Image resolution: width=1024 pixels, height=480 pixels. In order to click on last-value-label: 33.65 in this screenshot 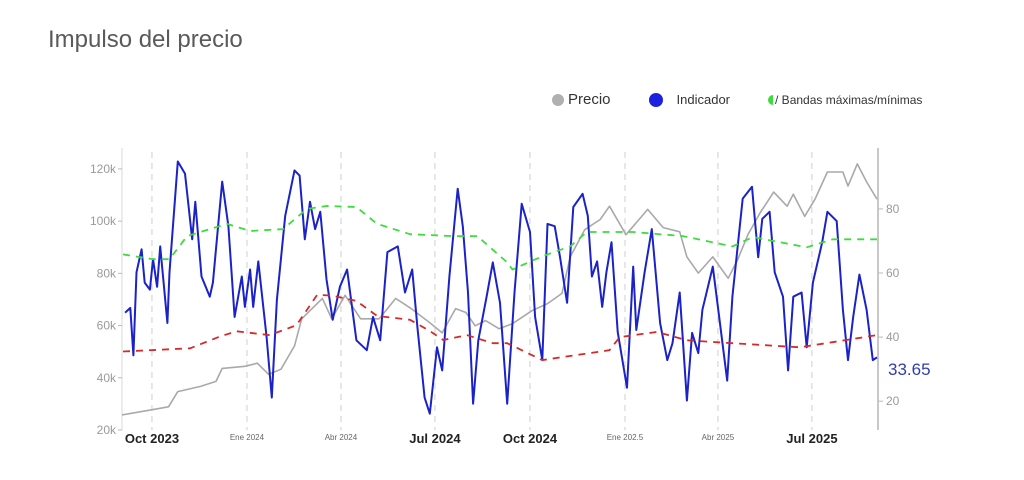, I will do `click(909, 369)`.